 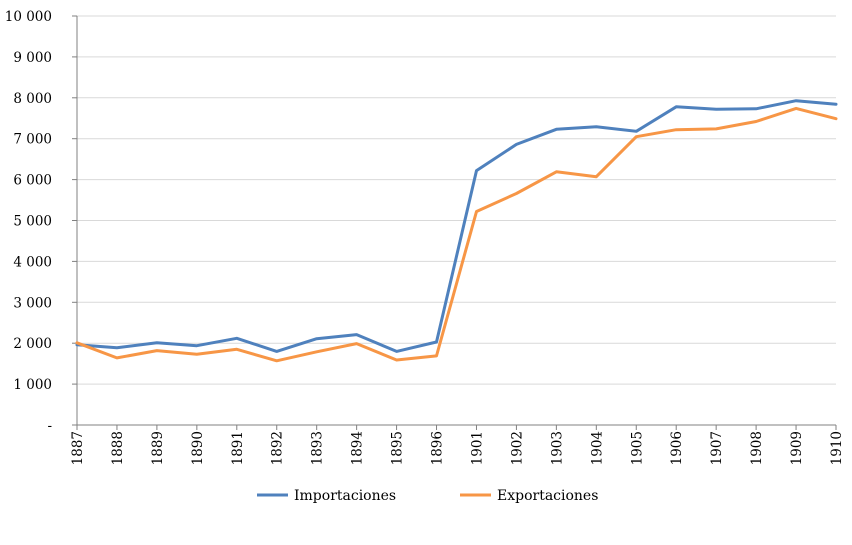 I want to click on x-tick-label: 1896, so click(x=438, y=448).